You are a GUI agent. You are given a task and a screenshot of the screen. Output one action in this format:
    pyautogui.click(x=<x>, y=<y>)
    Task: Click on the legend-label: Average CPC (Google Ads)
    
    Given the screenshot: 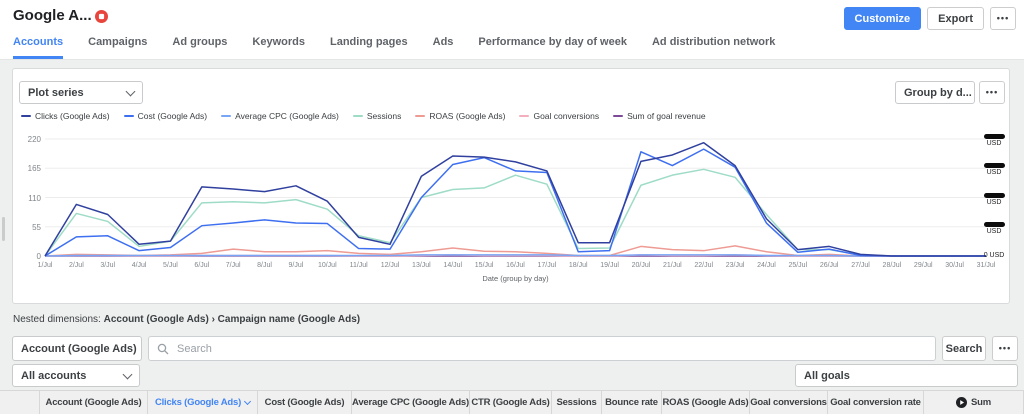 What is the action you would take?
    pyautogui.click(x=287, y=116)
    